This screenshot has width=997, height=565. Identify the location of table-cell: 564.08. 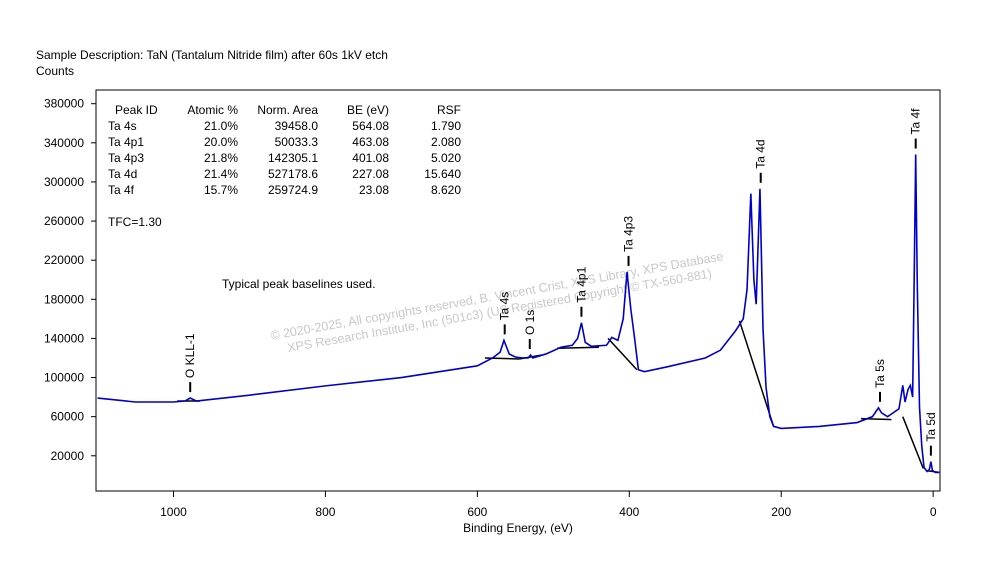
(370, 126).